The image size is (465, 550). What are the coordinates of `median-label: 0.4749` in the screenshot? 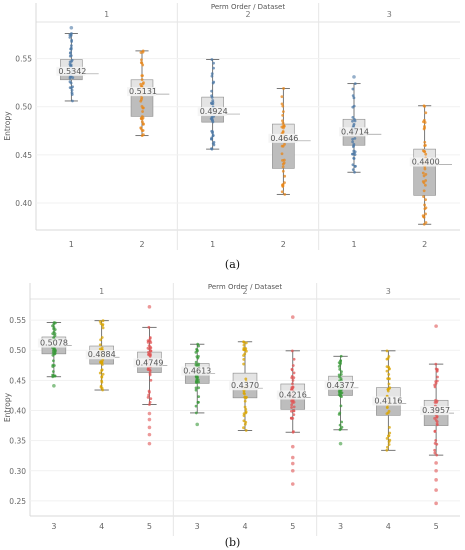 It's located at (150, 362).